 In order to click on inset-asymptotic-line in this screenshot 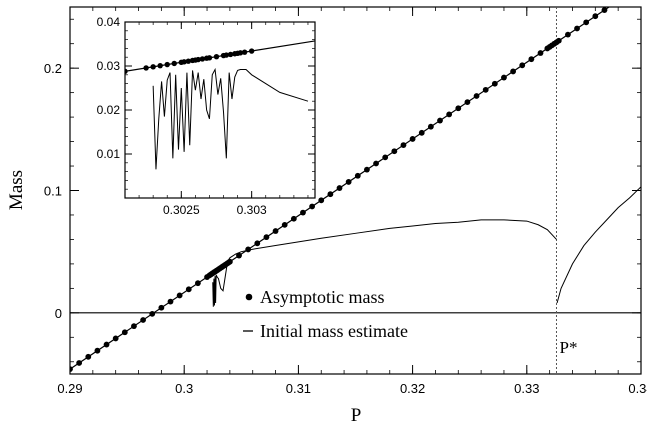, I will do `click(220, 56)`.